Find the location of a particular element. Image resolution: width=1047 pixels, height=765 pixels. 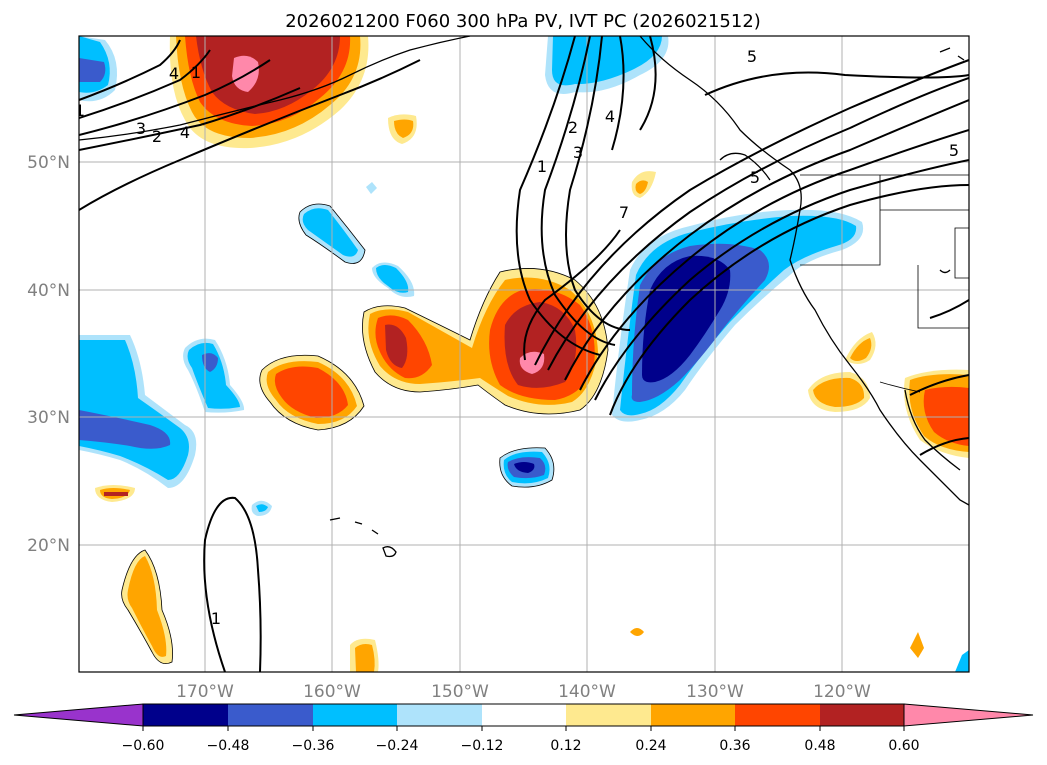

colorbar-tick-label: −0.60 is located at coordinates (143, 746).